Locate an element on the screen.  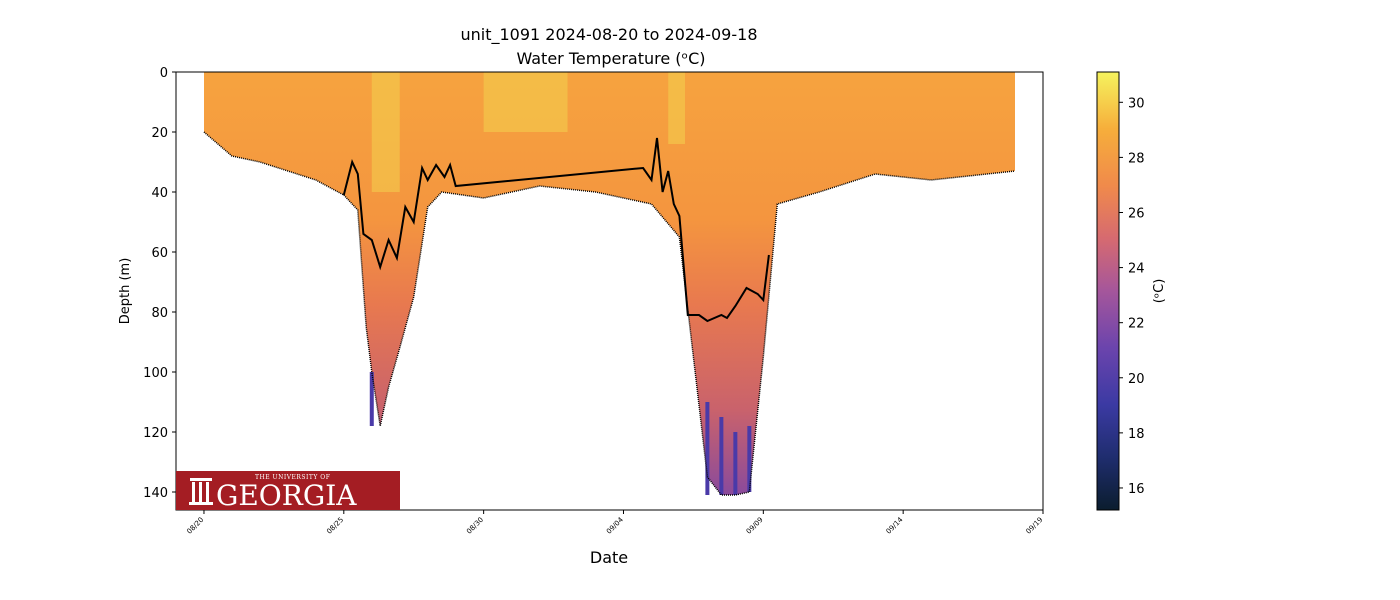
x-tick-label: 08/30 is located at coordinates (475, 526).